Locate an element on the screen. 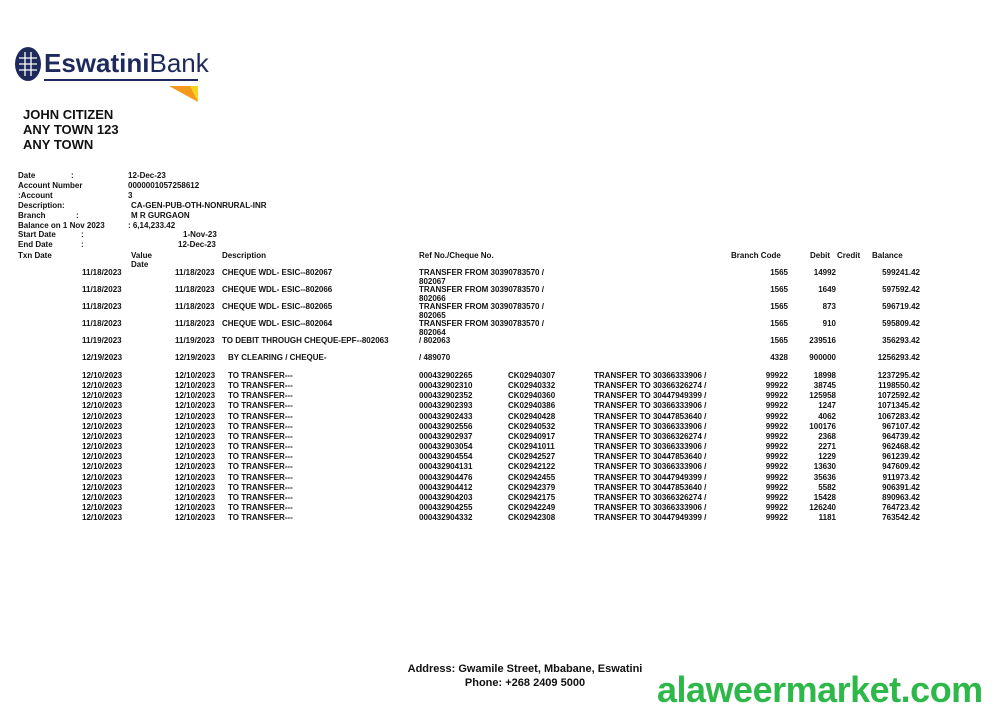 The height and width of the screenshot is (720, 1000). debit: 100176 is located at coordinates (822, 426).